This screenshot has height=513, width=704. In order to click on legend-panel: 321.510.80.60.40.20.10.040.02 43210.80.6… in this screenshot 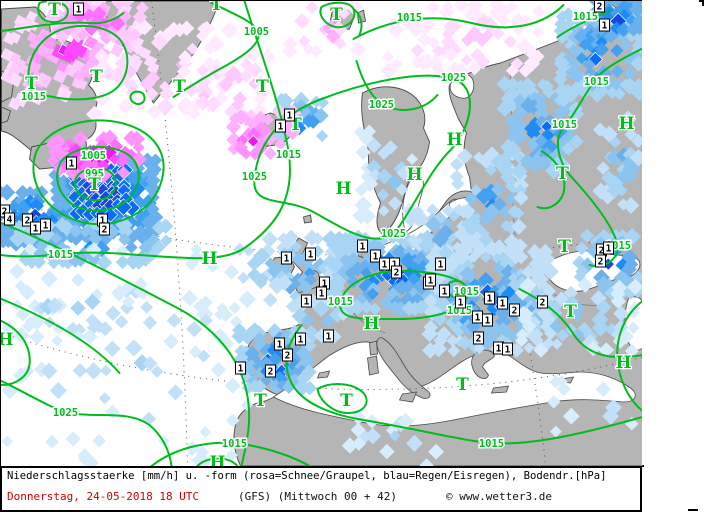, I will do `click(673, 232)`.